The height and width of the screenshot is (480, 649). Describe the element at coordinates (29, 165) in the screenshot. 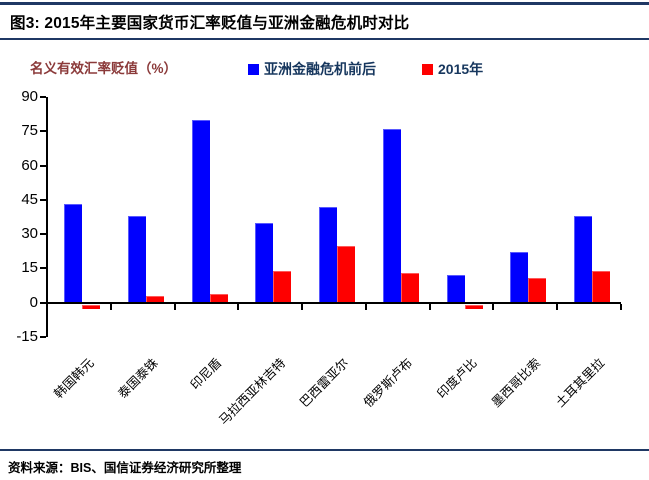

I see `y-axis-tick-label: 60` at that location.